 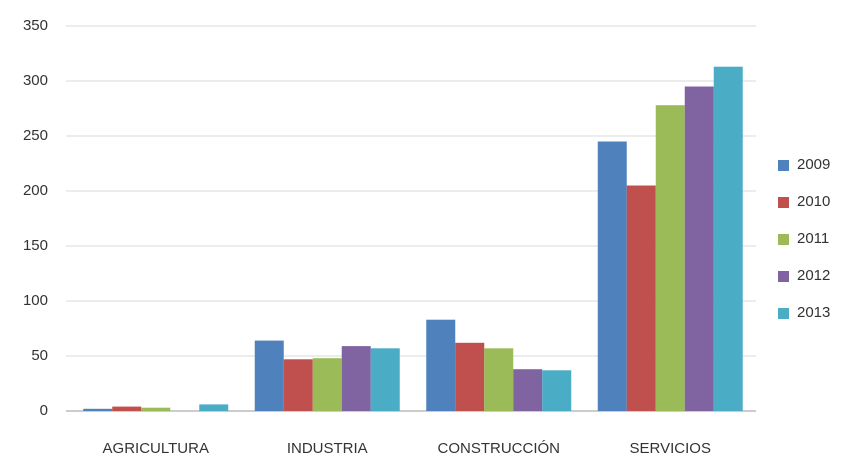 I want to click on legend-label: 2011, so click(x=813, y=238).